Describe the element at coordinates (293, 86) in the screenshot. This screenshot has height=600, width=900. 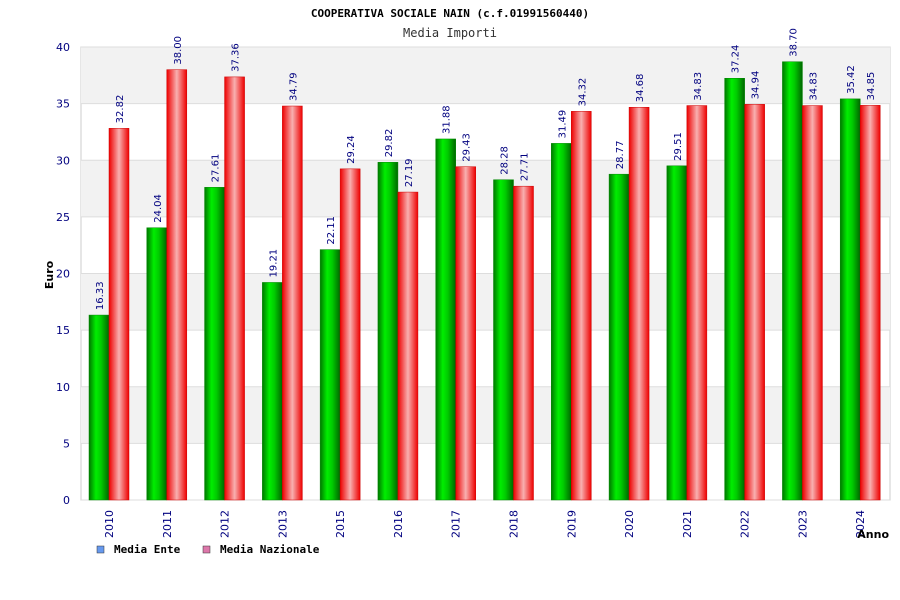
I see `data-label: 34.79` at that location.